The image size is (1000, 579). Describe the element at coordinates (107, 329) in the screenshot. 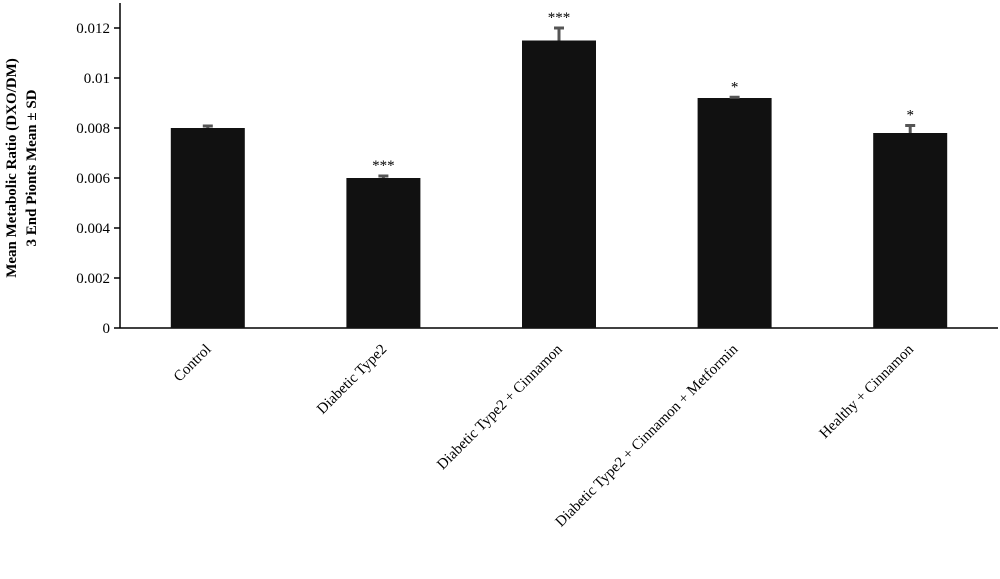

I see `y-tick-label: 0` at that location.